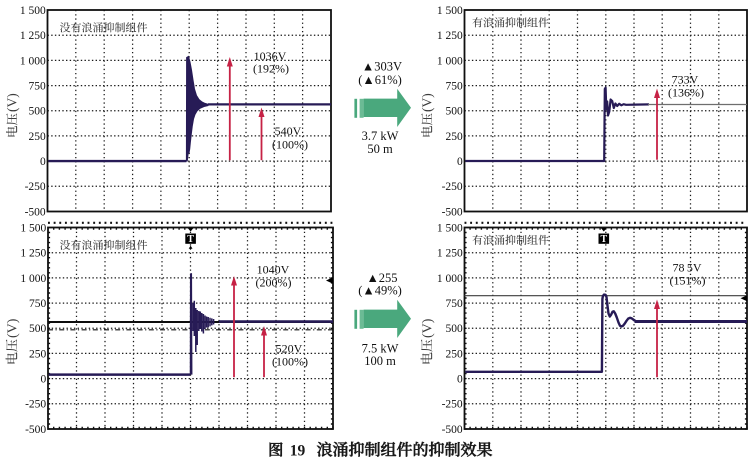 The image size is (755, 465). I want to click on svg-text: 7.5 kW, so click(380, 349).